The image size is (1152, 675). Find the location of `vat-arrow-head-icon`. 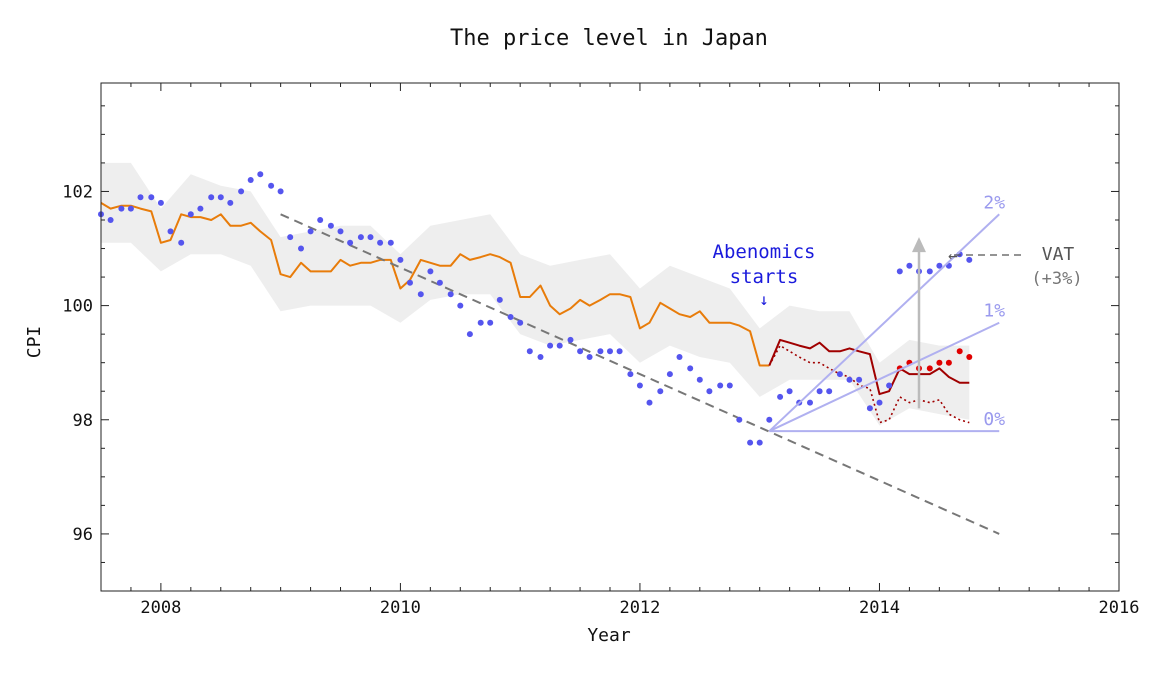

vat-arrow-head-icon is located at coordinates (918, 245).